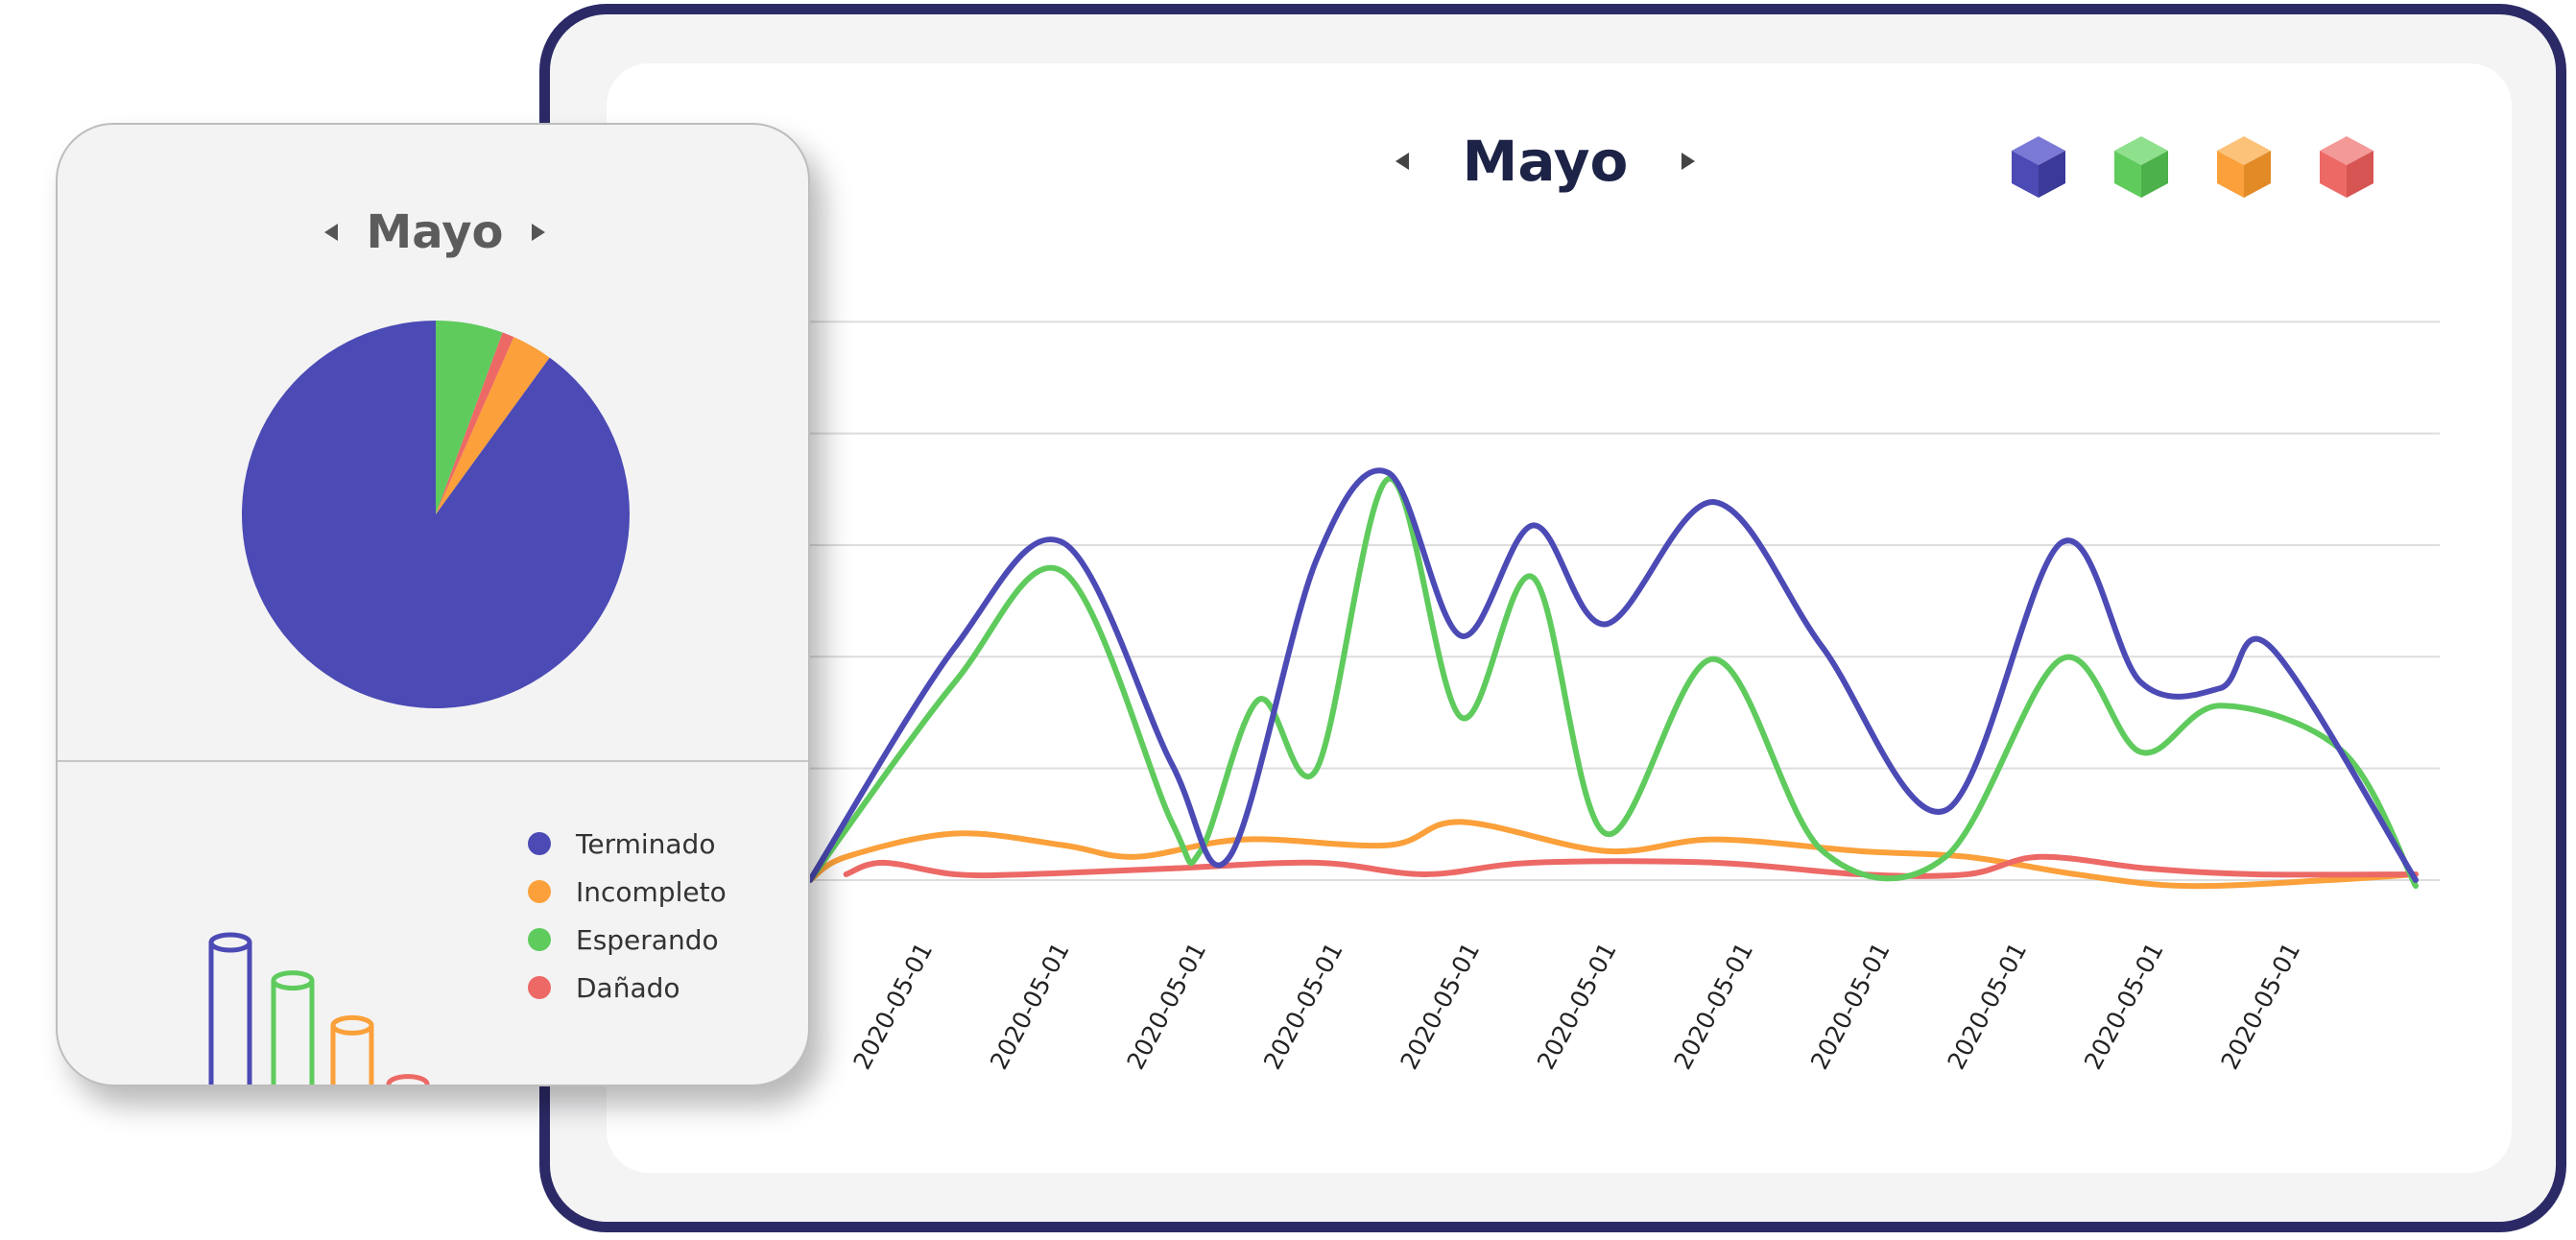 This screenshot has width=2576, height=1240. What do you see at coordinates (651, 891) in the screenshot?
I see `legend-label: Incompleto` at bounding box center [651, 891].